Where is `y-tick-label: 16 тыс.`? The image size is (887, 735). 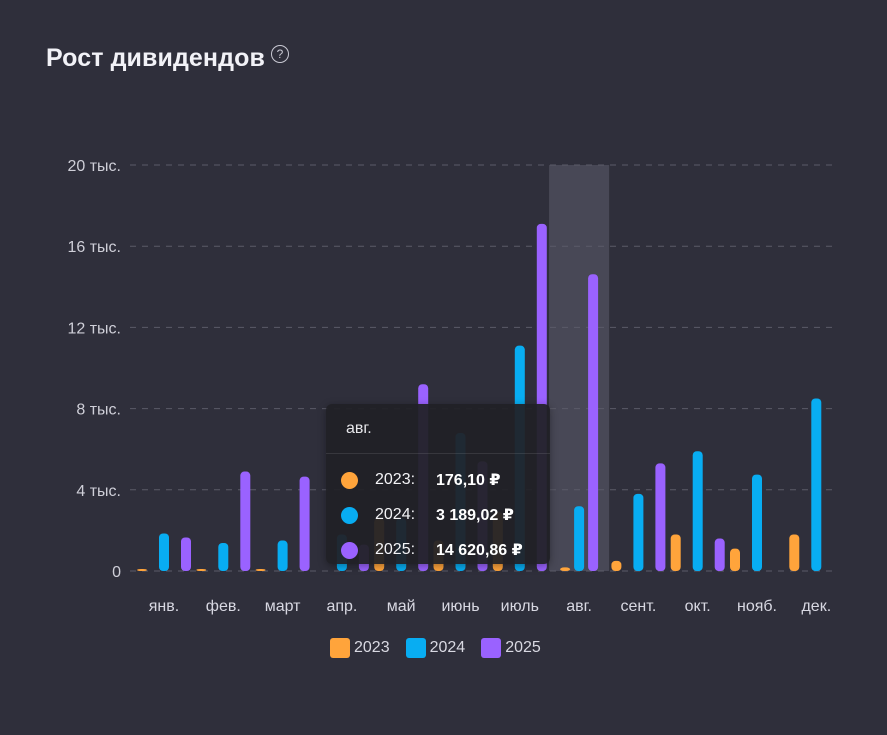
y-tick-label: 16 тыс. is located at coordinates (94, 247).